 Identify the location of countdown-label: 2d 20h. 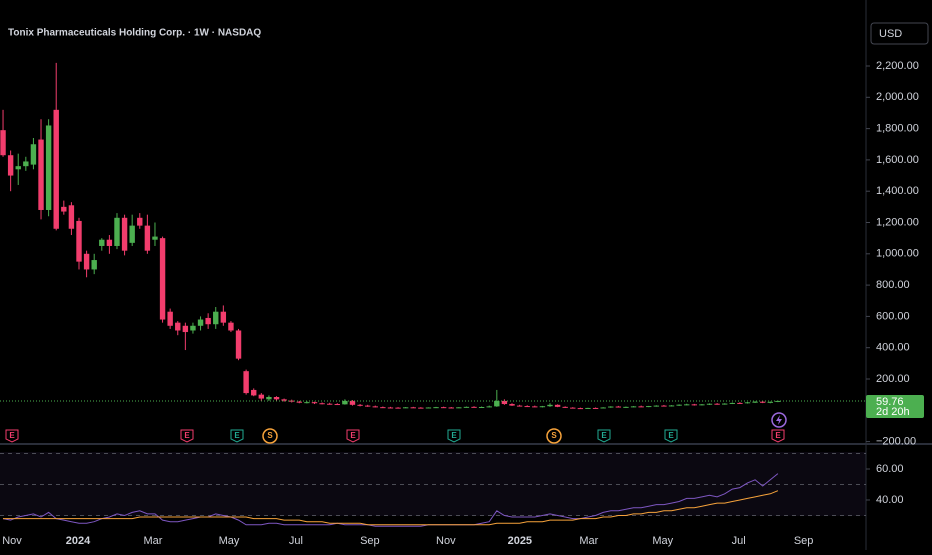
(893, 412).